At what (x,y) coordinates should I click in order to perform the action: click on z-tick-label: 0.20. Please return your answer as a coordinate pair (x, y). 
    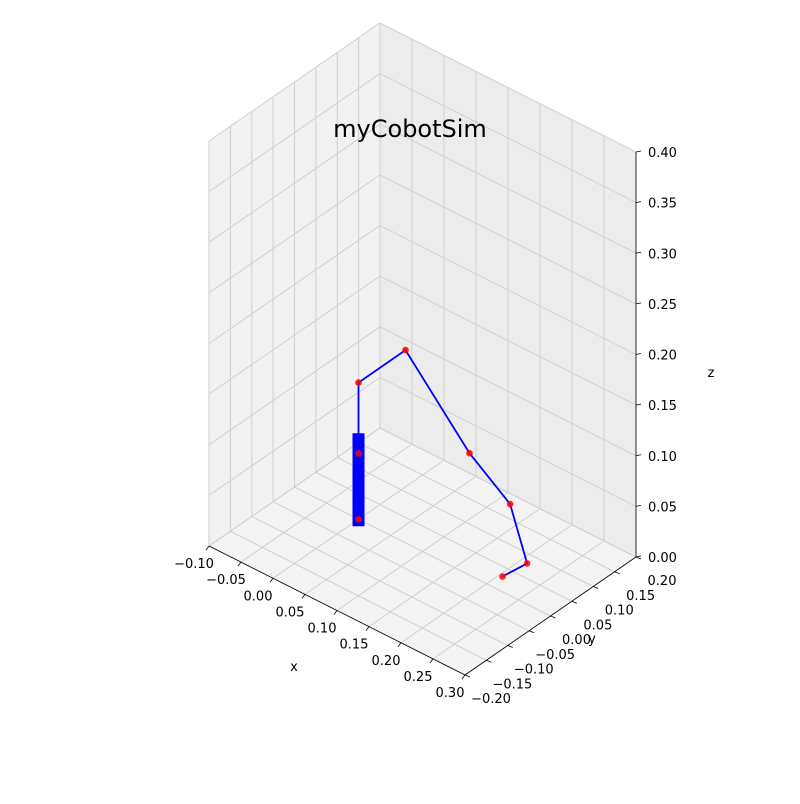
    Looking at the image, I should click on (662, 356).